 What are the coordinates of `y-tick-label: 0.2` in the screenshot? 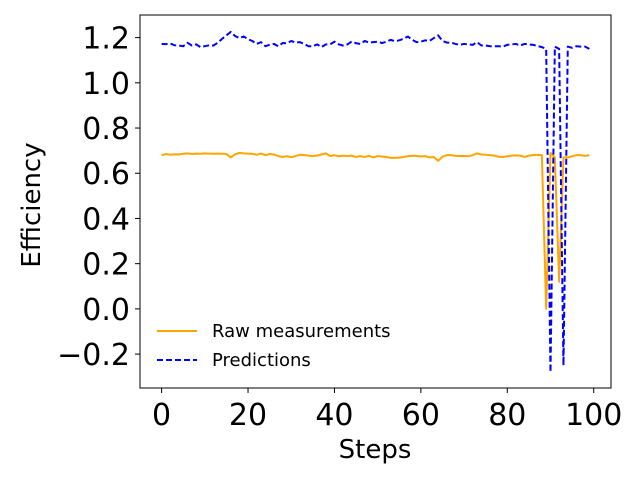 It's located at (106, 265).